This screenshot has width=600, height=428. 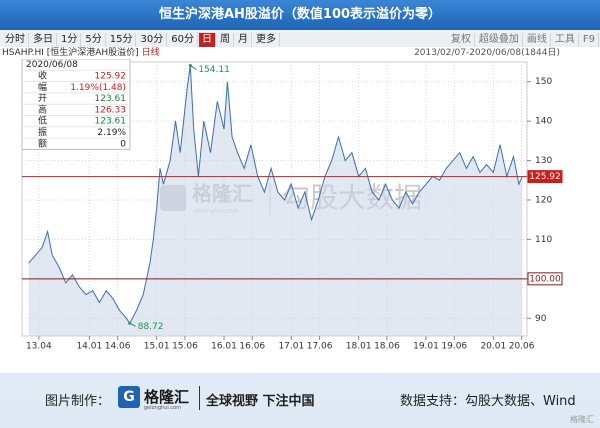 I want to click on x-tick-label: 16.06, so click(x=252, y=347).